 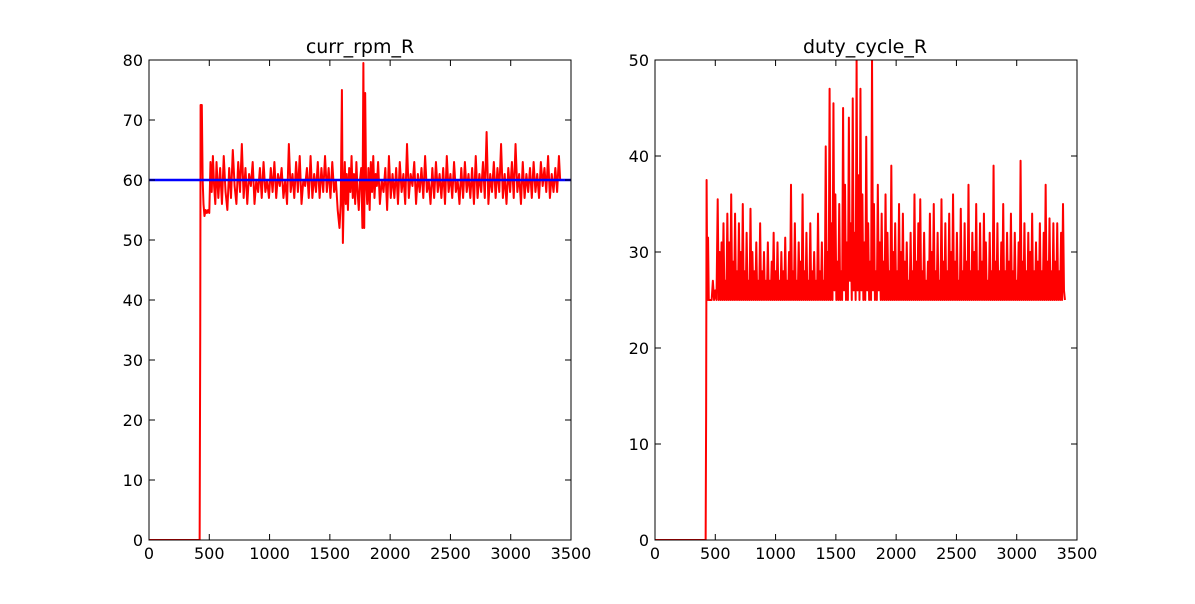 What do you see at coordinates (865, 47) in the screenshot?
I see `subplot-title: duty_cycle_R` at bounding box center [865, 47].